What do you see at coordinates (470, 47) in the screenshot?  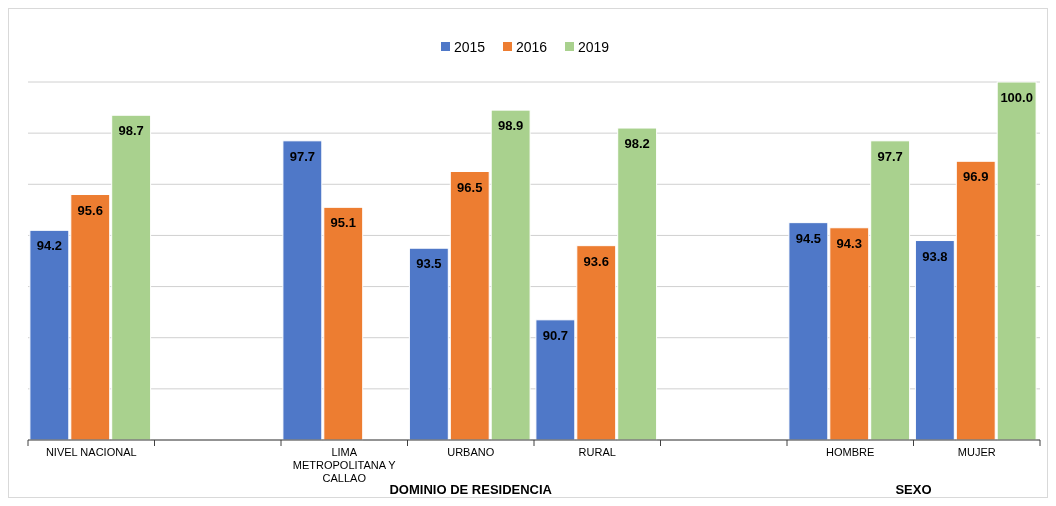 I see `legend-label: 2015` at bounding box center [470, 47].